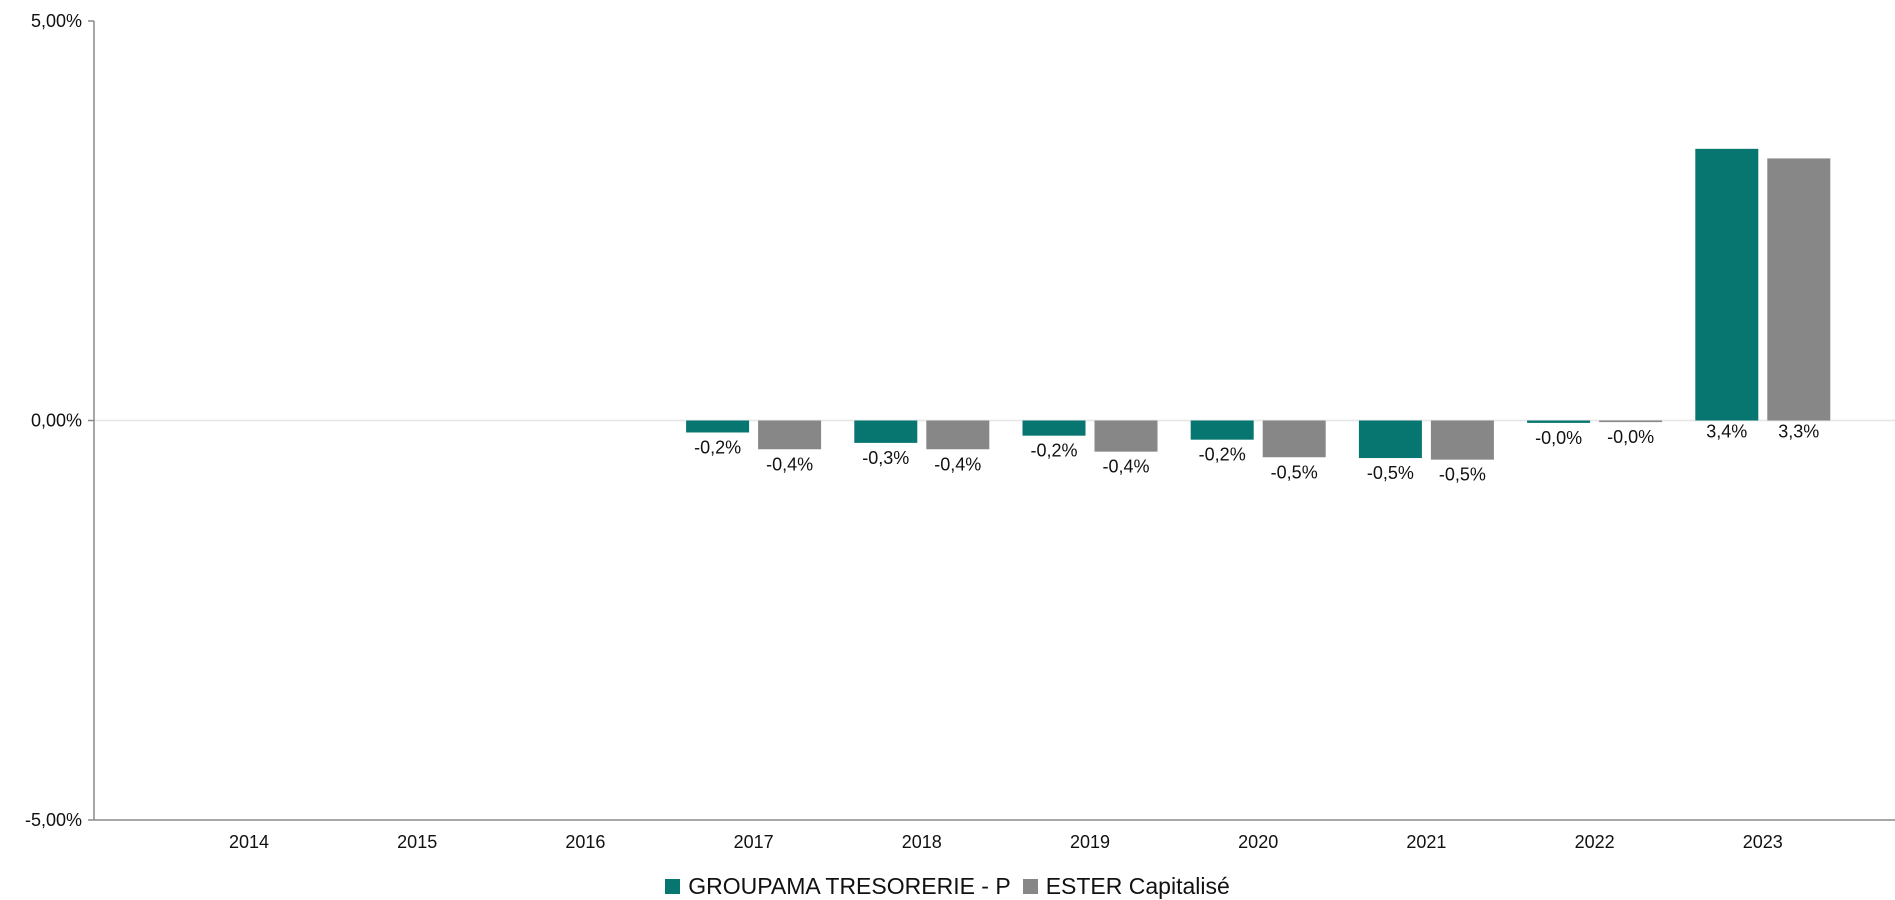 The height and width of the screenshot is (900, 1895). What do you see at coordinates (417, 842) in the screenshot?
I see `x-tick-label: 2015` at bounding box center [417, 842].